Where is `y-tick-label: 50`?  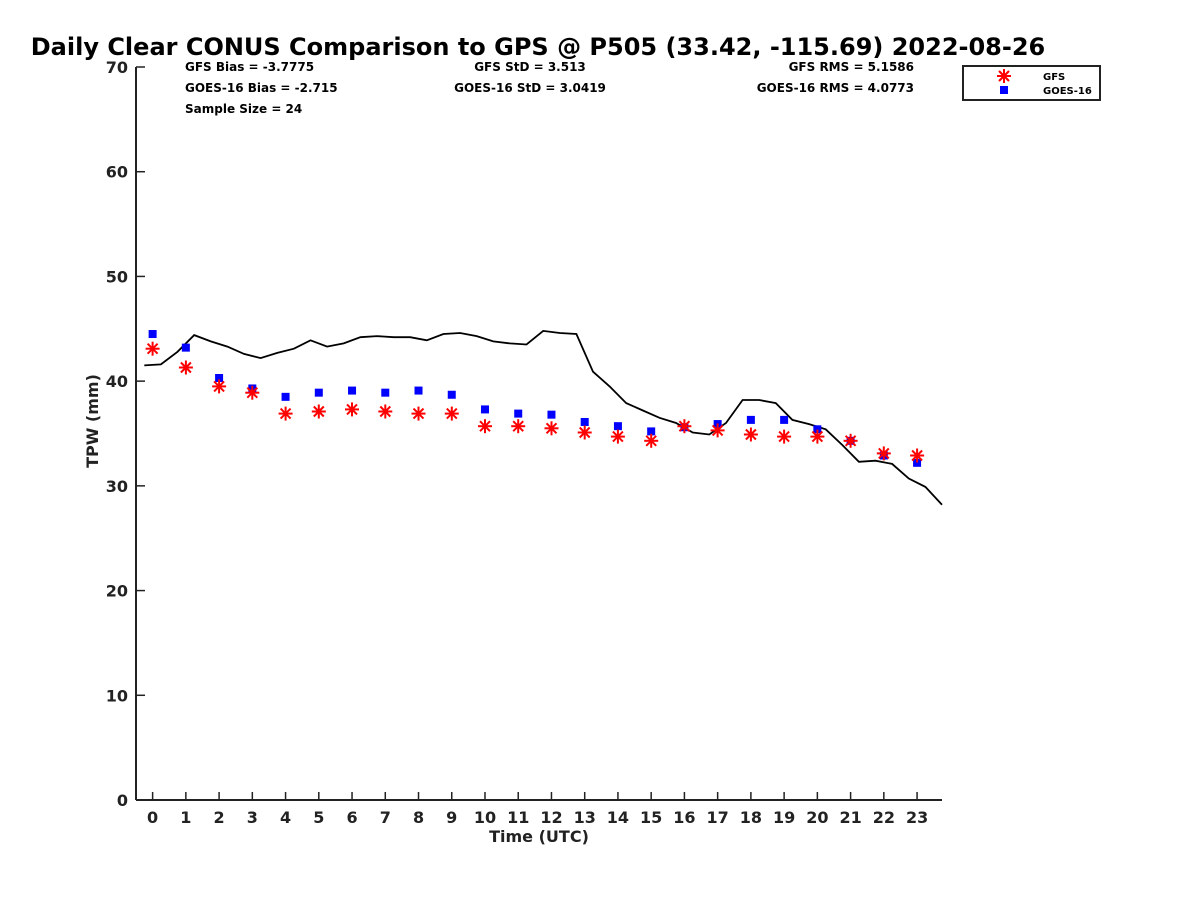 y-tick-label: 50 is located at coordinates (117, 276).